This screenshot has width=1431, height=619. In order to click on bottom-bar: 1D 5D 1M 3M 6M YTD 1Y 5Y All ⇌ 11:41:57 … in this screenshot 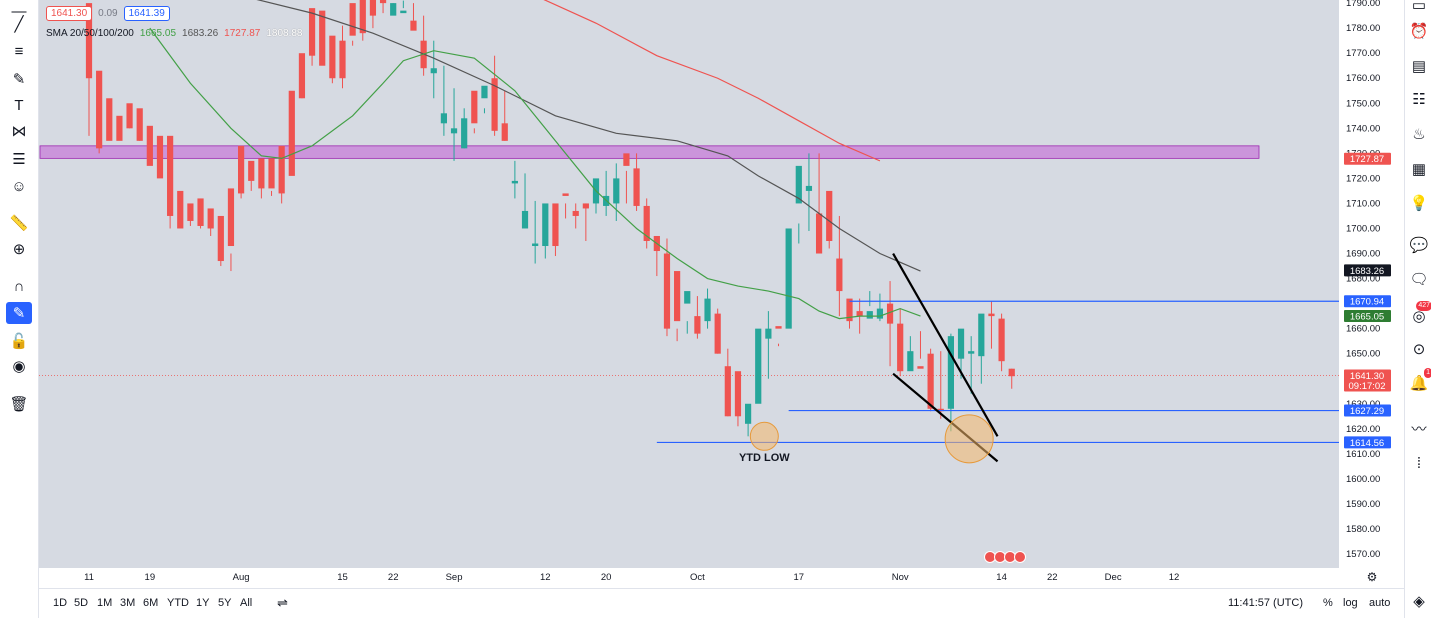, I will do `click(721, 603)`.